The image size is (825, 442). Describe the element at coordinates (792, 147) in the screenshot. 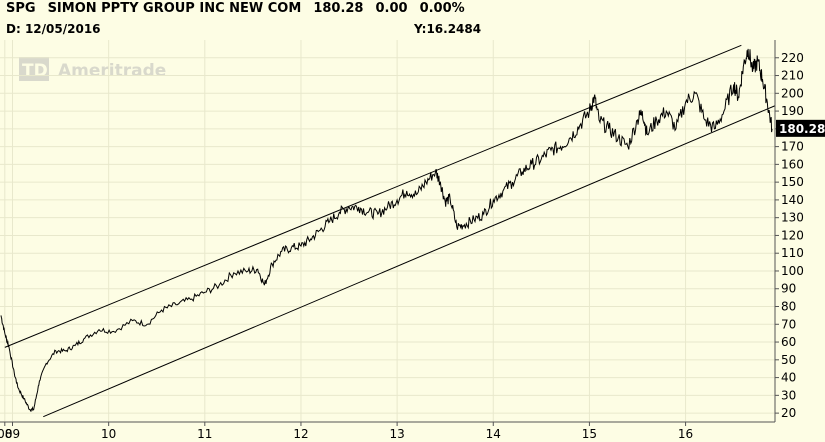

I see `y-tick-label: 170` at that location.